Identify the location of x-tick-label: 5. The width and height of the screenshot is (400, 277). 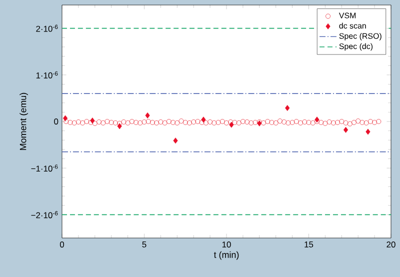
(144, 245).